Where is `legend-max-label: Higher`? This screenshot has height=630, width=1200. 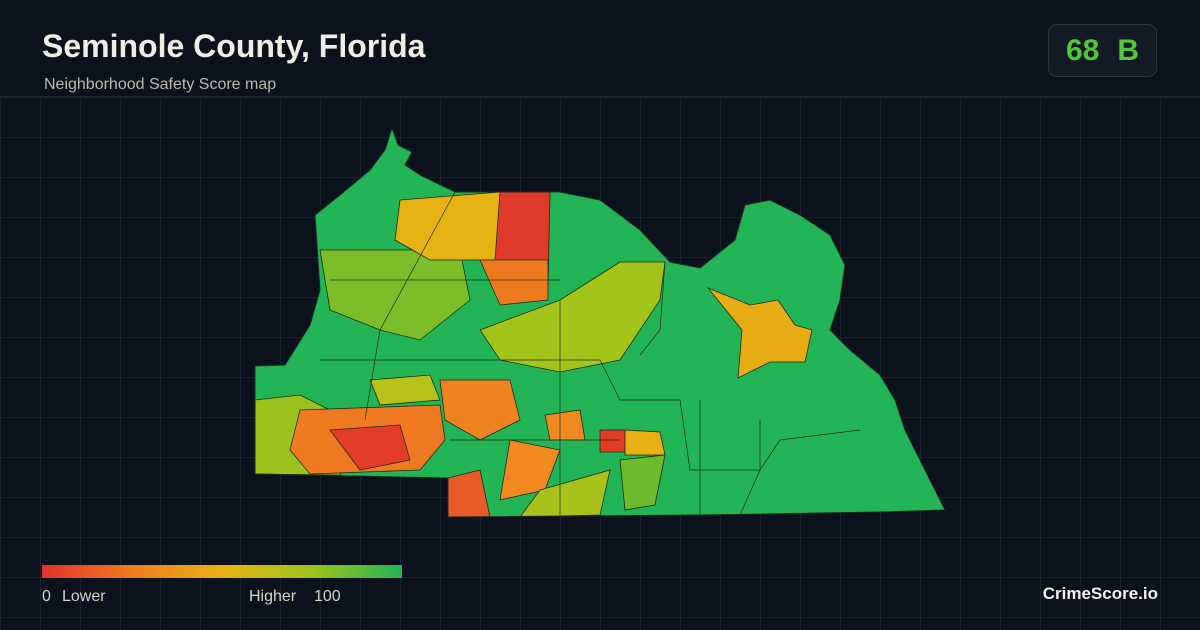 legend-max-label: Higher is located at coordinates (273, 596).